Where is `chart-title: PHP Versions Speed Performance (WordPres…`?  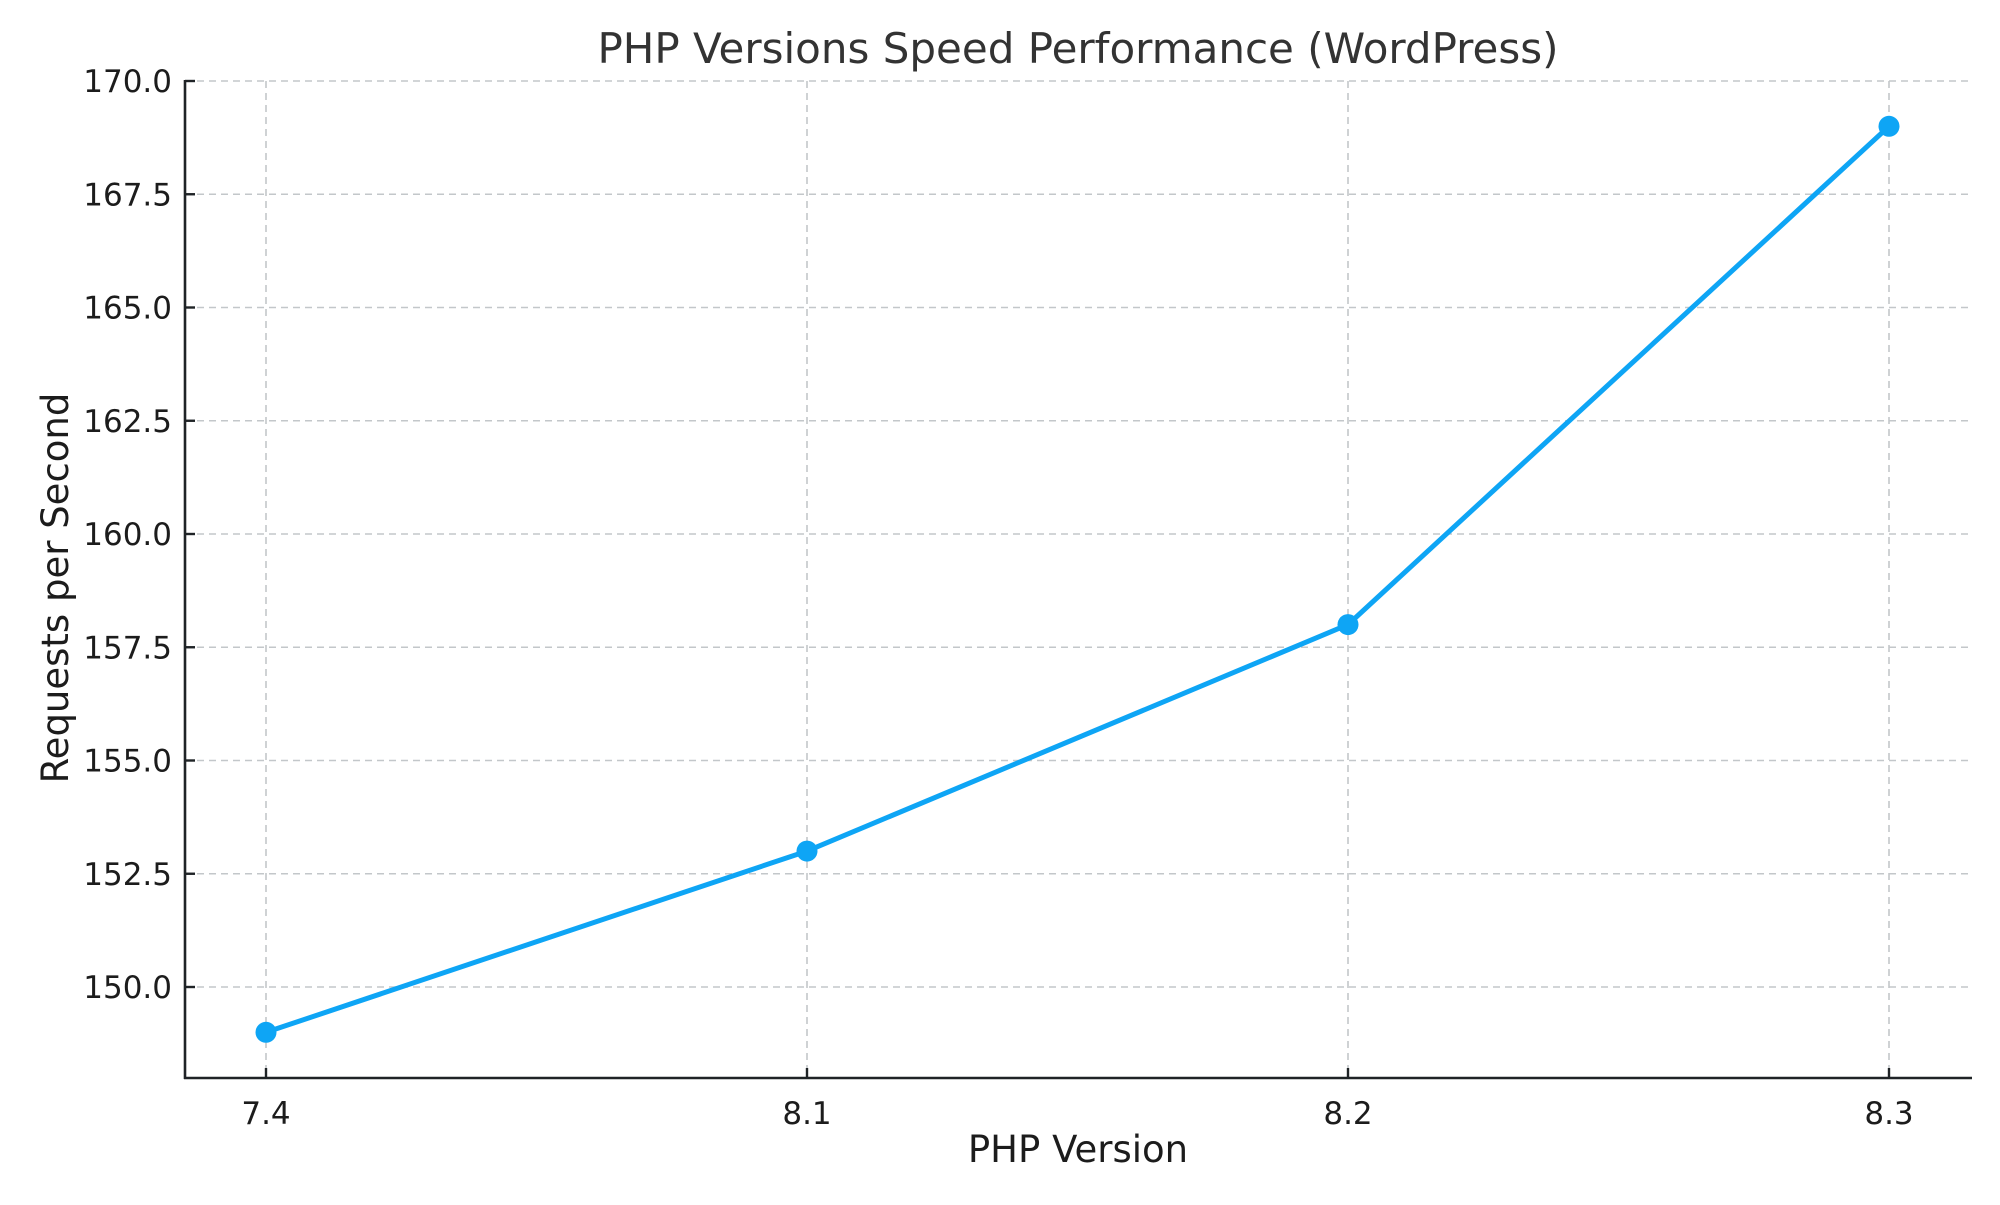
chart-title: PHP Versions Speed Performance (WordPres… is located at coordinates (1077, 48).